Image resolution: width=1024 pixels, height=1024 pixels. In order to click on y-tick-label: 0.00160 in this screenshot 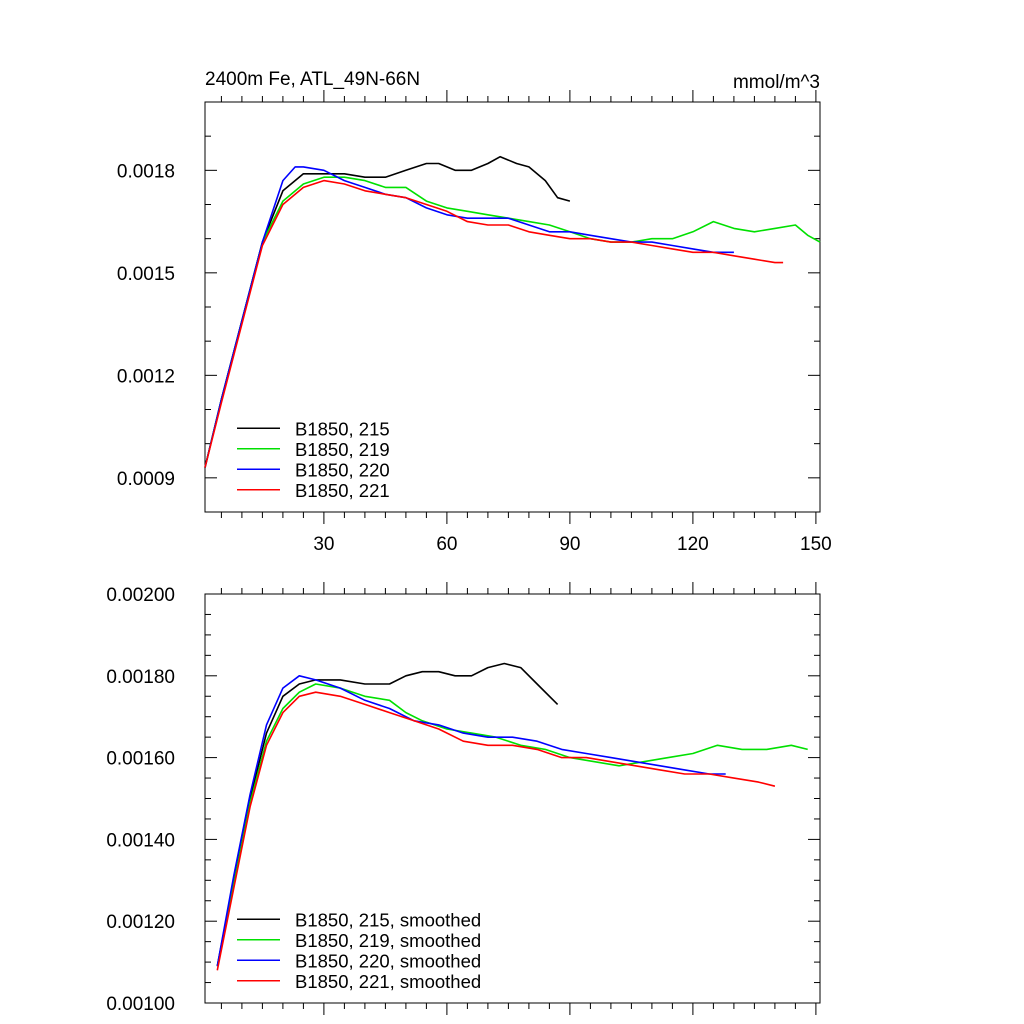, I will do `click(140, 759)`.